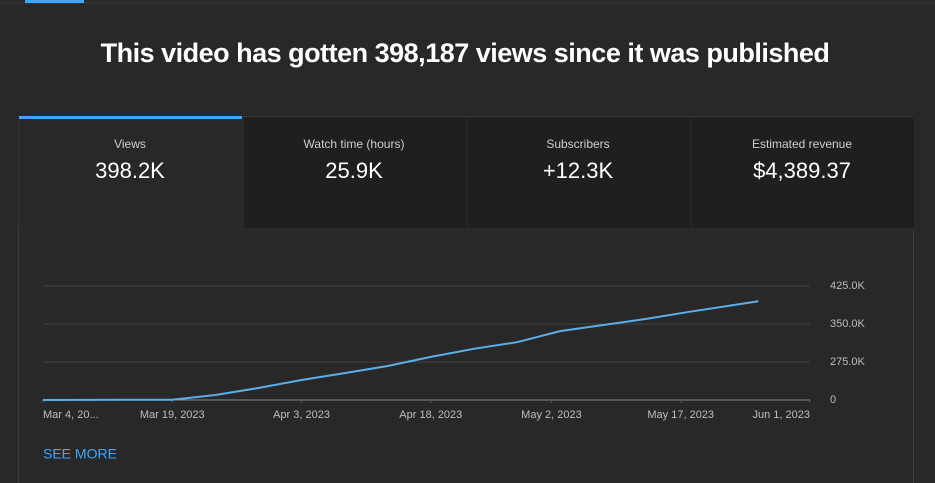  I want to click on see-more-link: SEE MORE, so click(80, 454).